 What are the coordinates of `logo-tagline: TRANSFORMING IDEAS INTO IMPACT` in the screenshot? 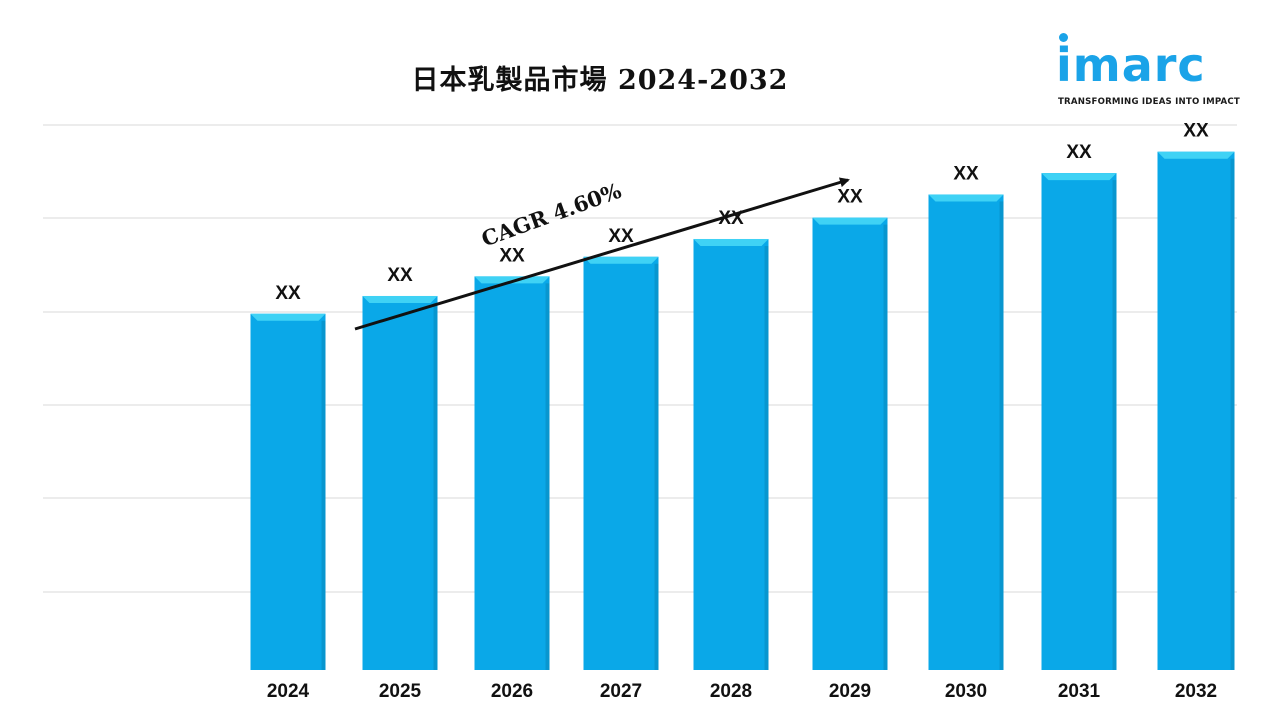 It's located at (1149, 102).